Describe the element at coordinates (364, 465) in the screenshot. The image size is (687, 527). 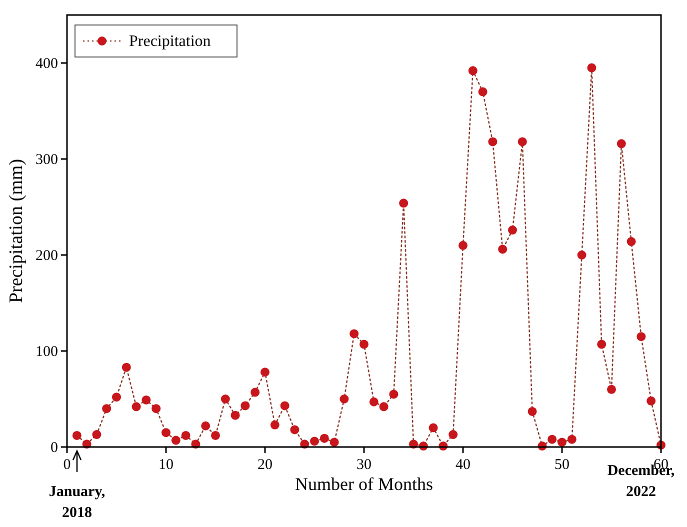
I see `x-tick-label: 30` at that location.